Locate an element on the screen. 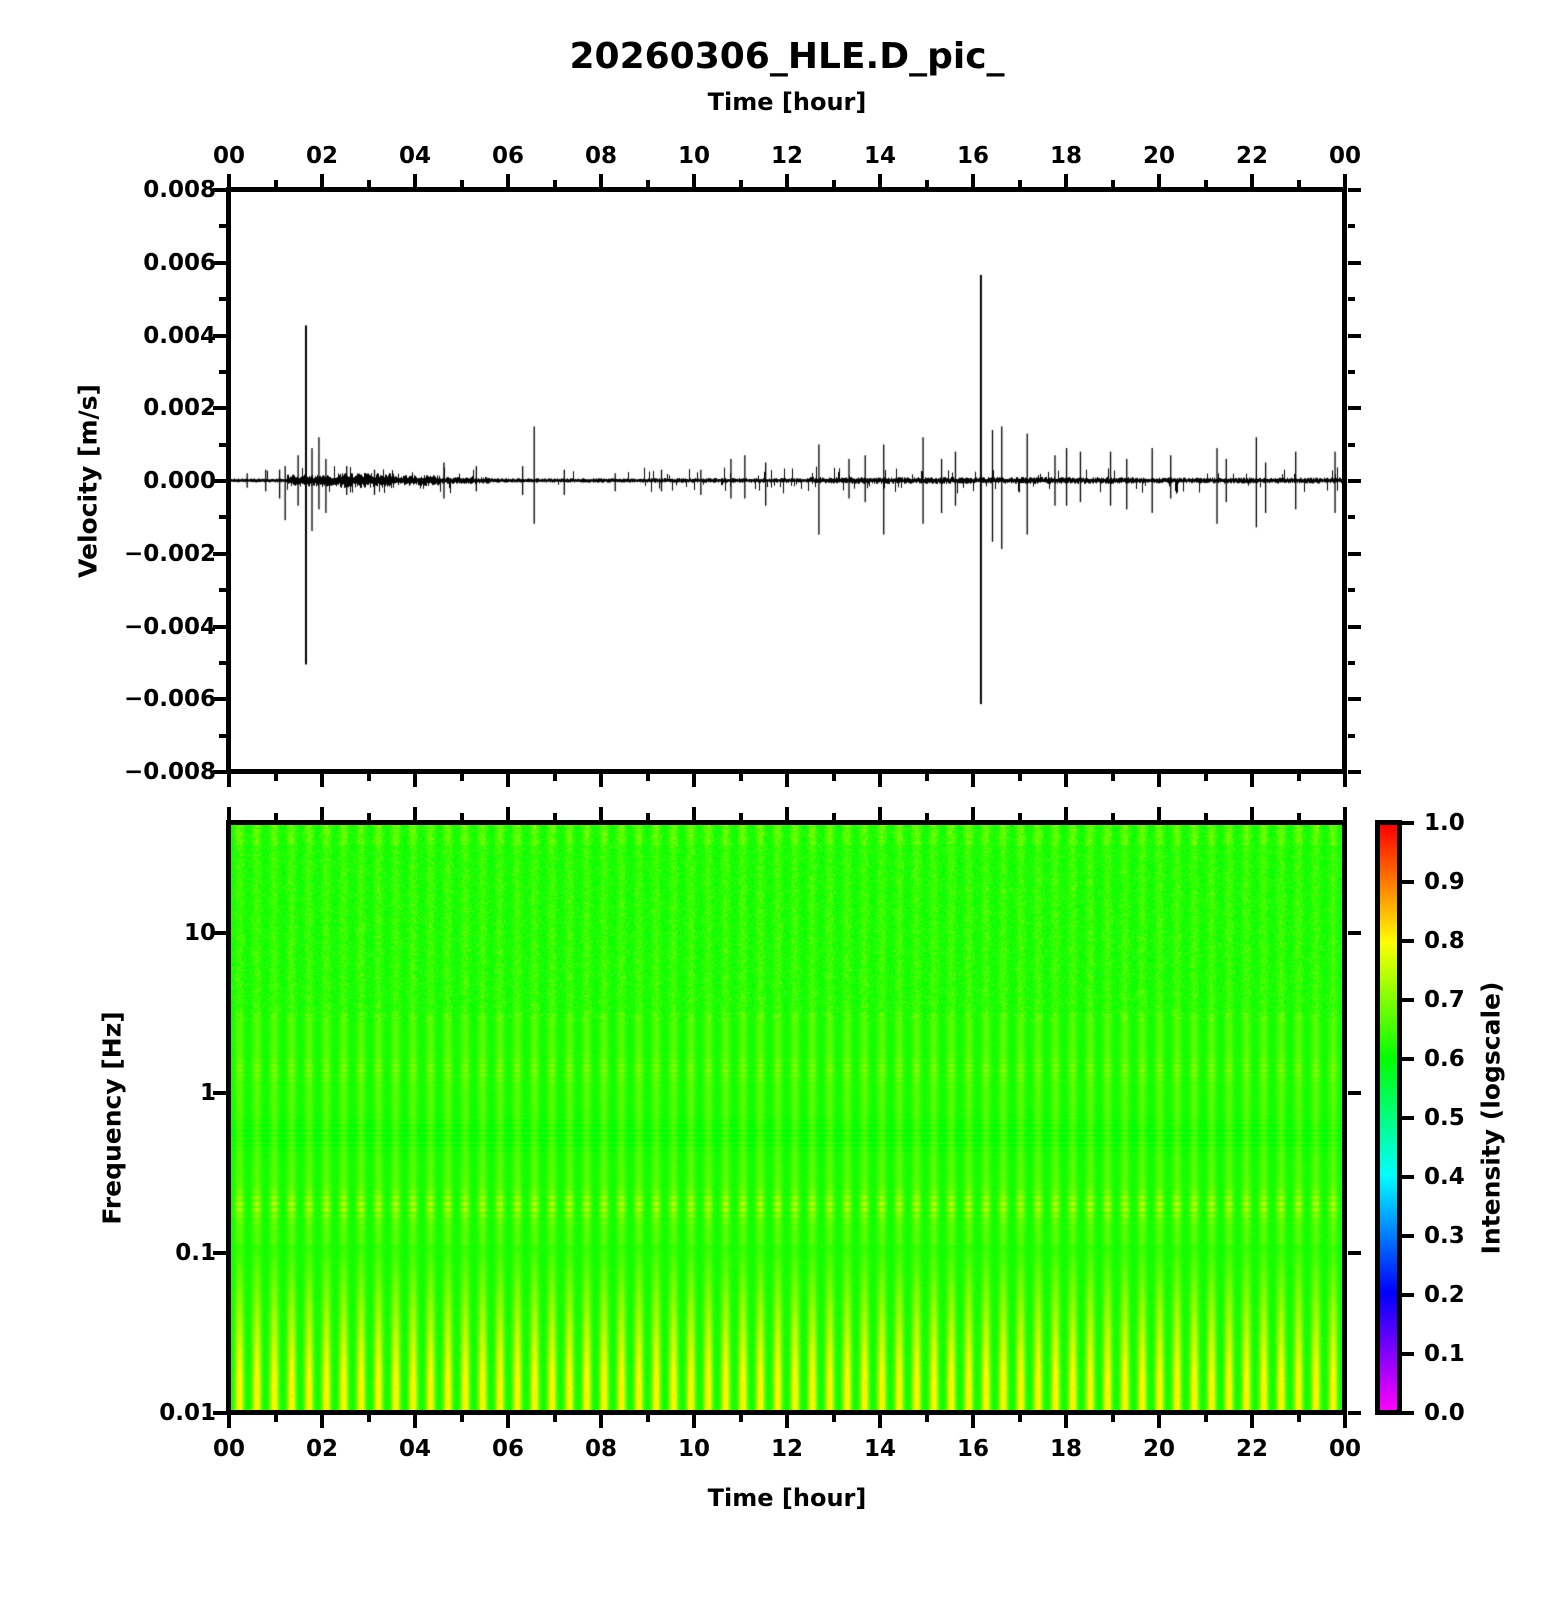 Image resolution: width=1556 pixels, height=1600 pixels. bottom-x-tick-label: 20 is located at coordinates (1159, 1449).